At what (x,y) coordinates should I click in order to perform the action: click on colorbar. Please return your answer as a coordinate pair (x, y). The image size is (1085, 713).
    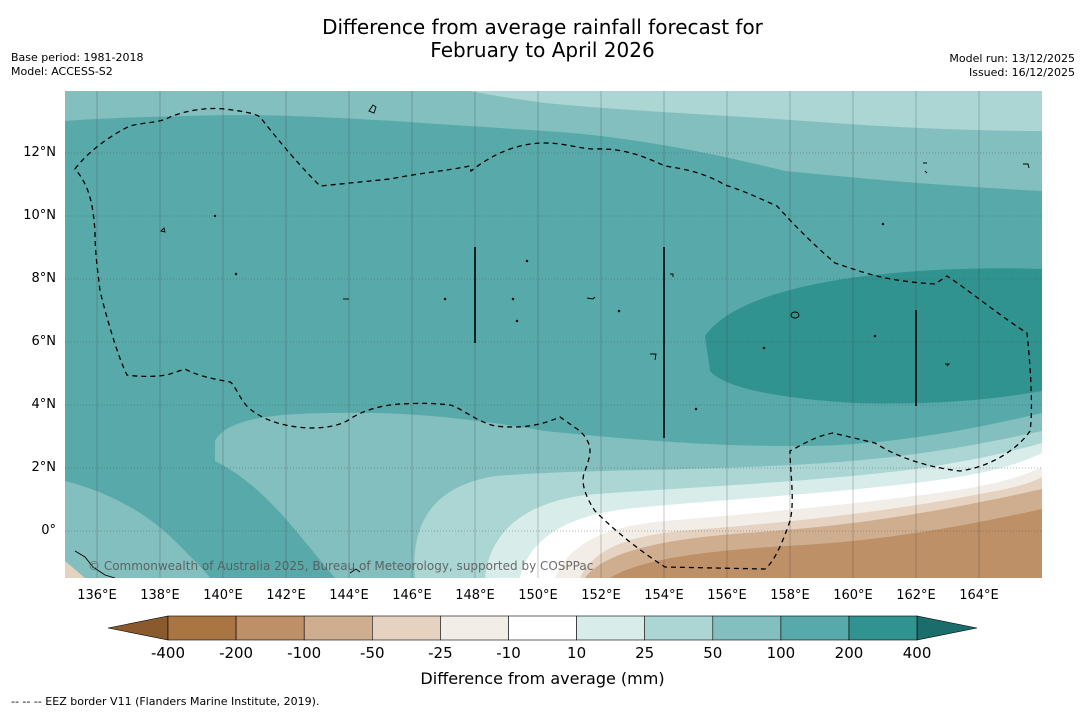
    Looking at the image, I should click on (542, 628).